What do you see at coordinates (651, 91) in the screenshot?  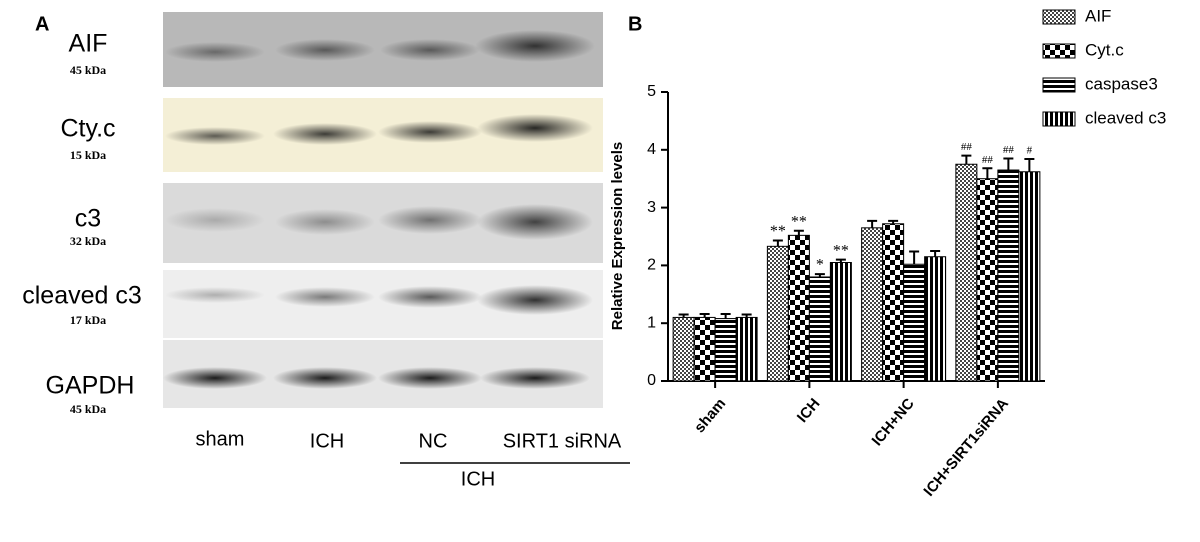 I see `y-tick-label: 5` at bounding box center [651, 91].